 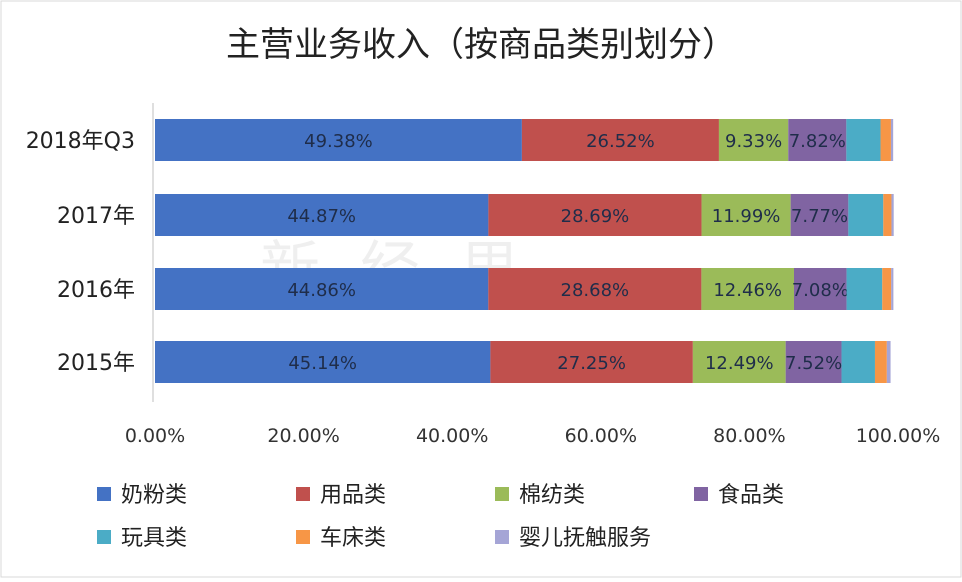 What do you see at coordinates (154, 538) in the screenshot?
I see `legend-label: 玩具类` at bounding box center [154, 538].